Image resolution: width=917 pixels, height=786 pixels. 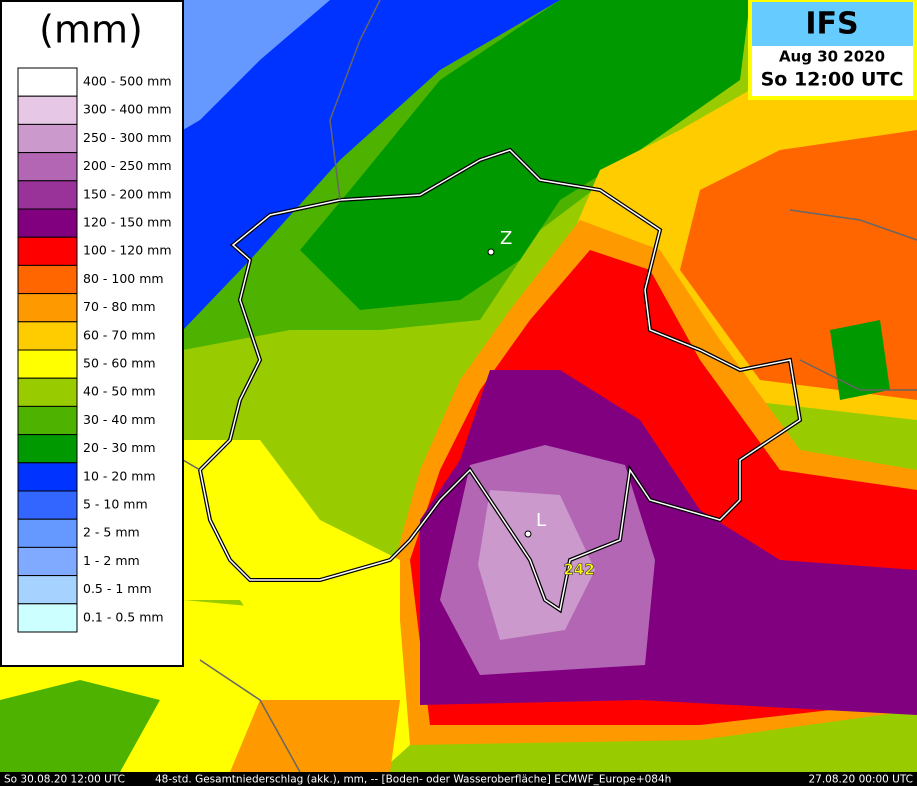 What do you see at coordinates (115, 504) in the screenshot?
I see `legend-label: 5 - 10 mm` at bounding box center [115, 504].